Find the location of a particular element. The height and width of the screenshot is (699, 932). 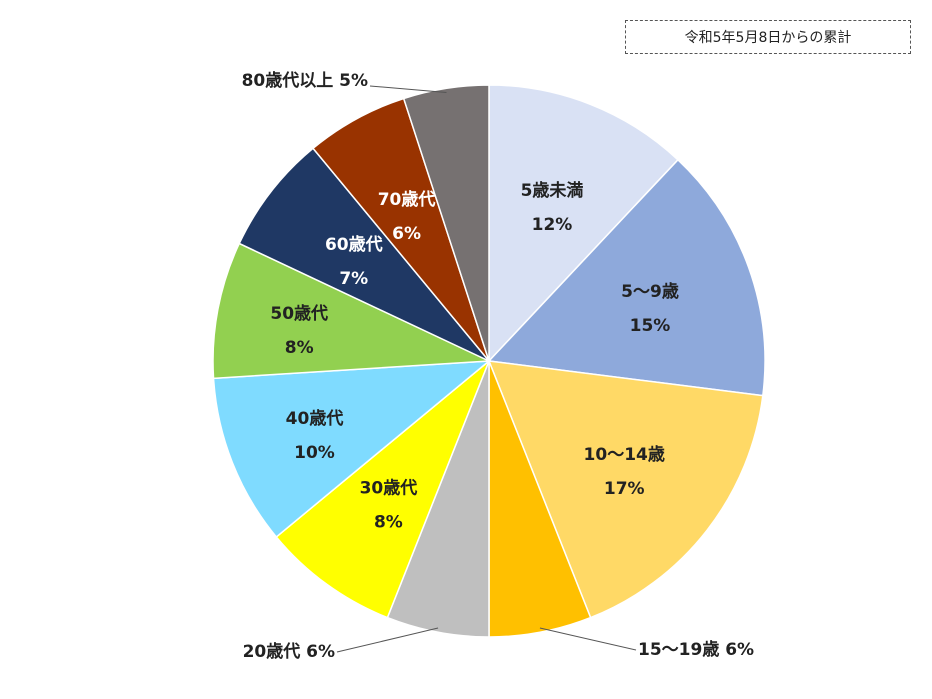

slice-percent-label: 7% is located at coordinates (353, 279).